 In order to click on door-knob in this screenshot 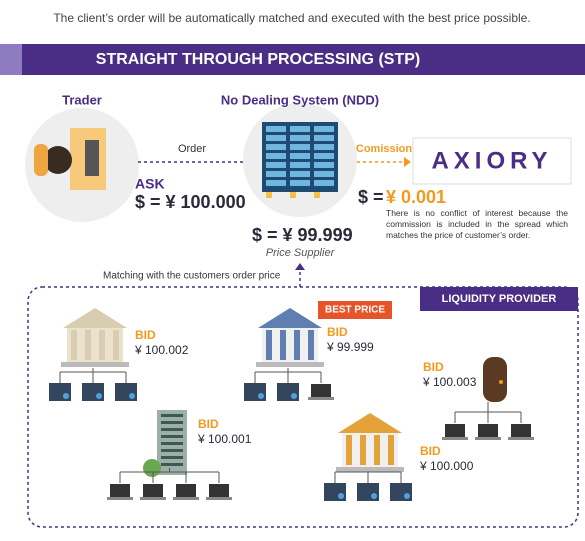, I will do `click(501, 382)`.